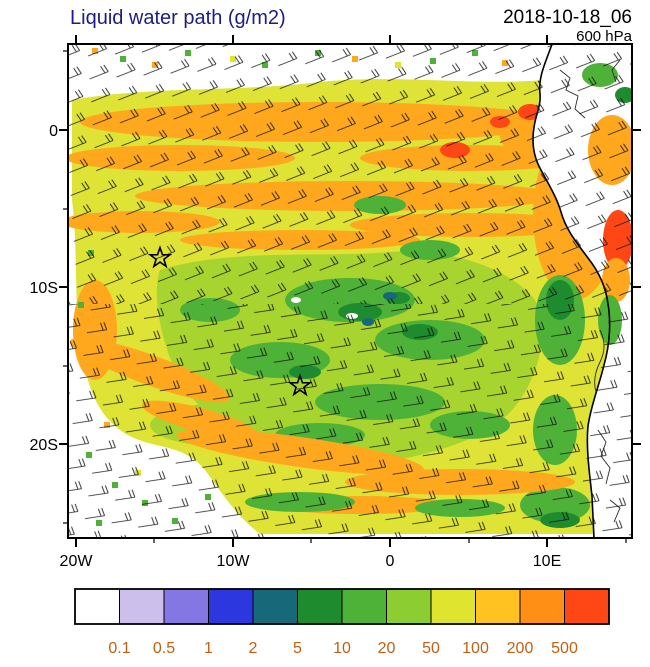 Image resolution: width=650 pixels, height=667 pixels. I want to click on y-tick-label: 20S, so click(44, 445).